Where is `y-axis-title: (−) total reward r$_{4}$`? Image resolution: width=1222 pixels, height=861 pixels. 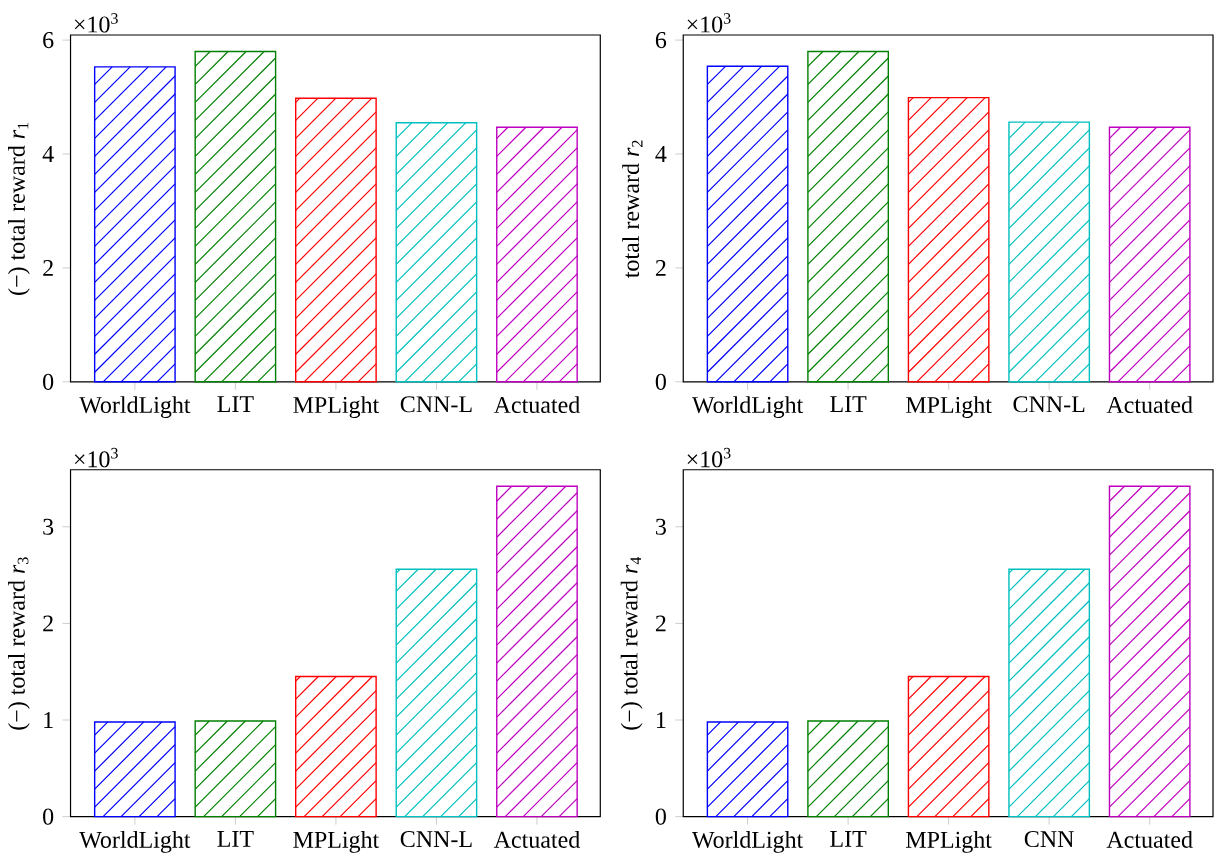 y-axis-title: (−) total reward r$_{4}$ is located at coordinates (631, 643).